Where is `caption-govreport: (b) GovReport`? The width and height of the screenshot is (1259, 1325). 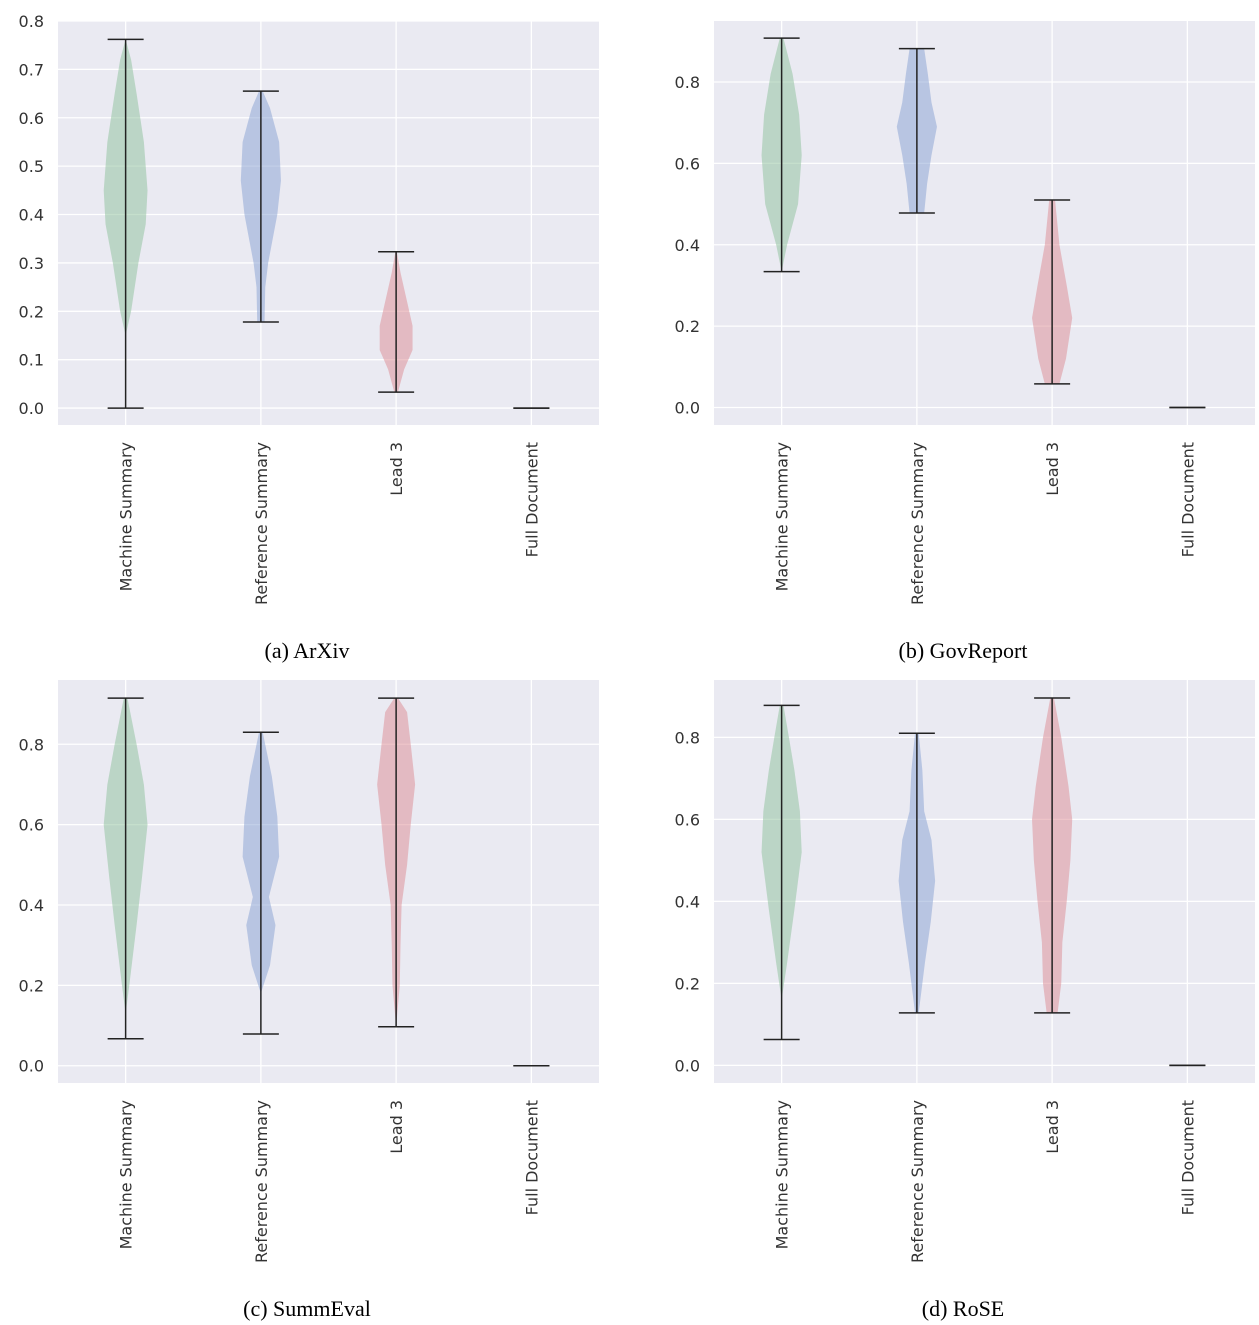
caption-govreport: (b) GovReport is located at coordinates (963, 650).